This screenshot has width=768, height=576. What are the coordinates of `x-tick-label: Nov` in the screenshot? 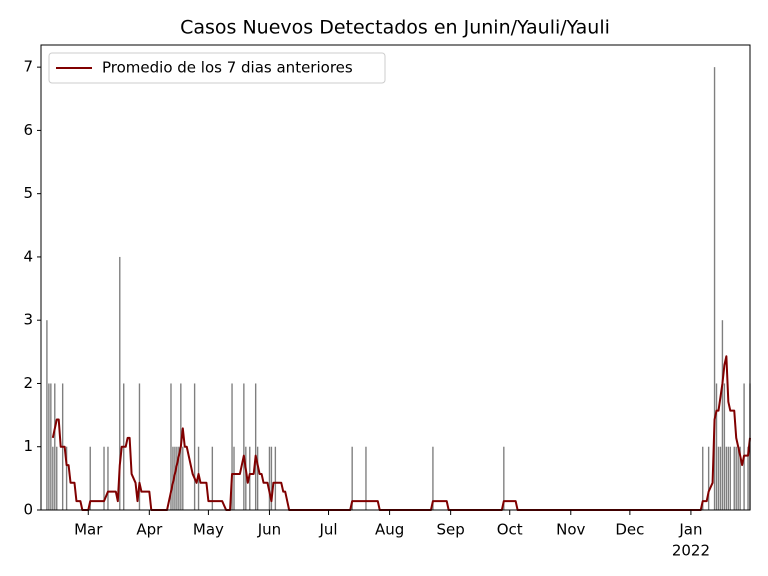 It's located at (570, 530).